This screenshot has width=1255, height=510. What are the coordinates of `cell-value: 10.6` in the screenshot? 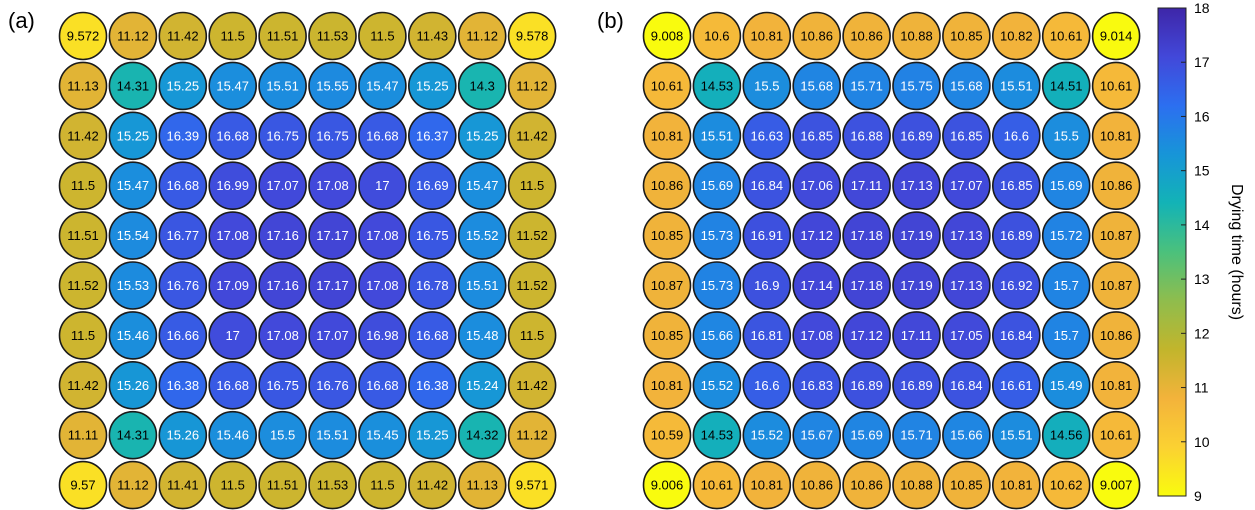 It's located at (716, 36).